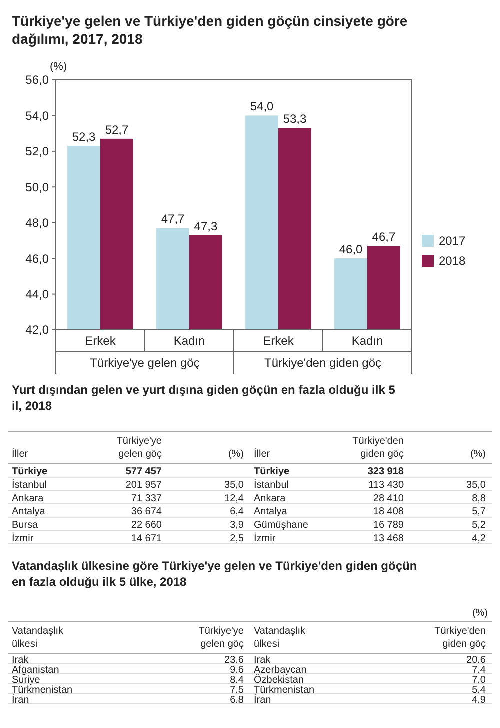 This screenshot has width=500, height=728. What do you see at coordinates (386, 485) in the screenshot?
I see `text: 113 430` at bounding box center [386, 485].